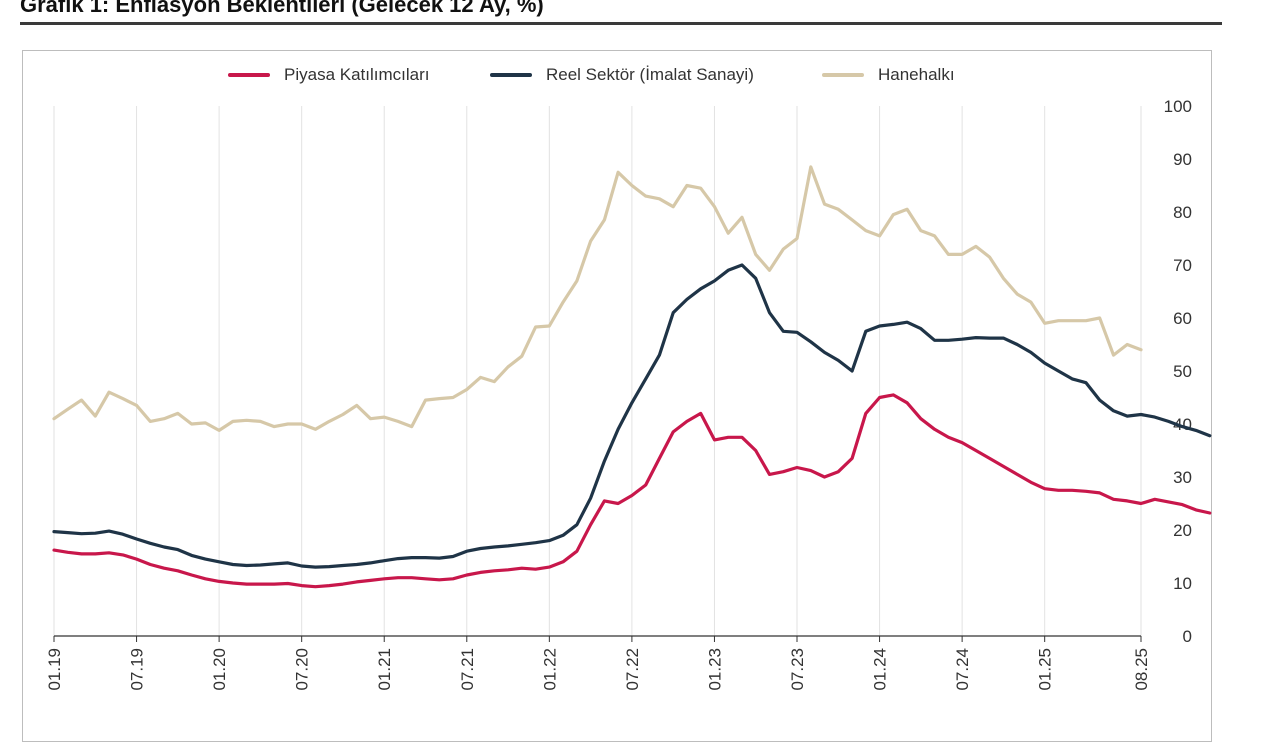 The height and width of the screenshot is (742, 1280). Describe the element at coordinates (962, 669) in the screenshot. I see `x-tick-label: 07.24` at that location.